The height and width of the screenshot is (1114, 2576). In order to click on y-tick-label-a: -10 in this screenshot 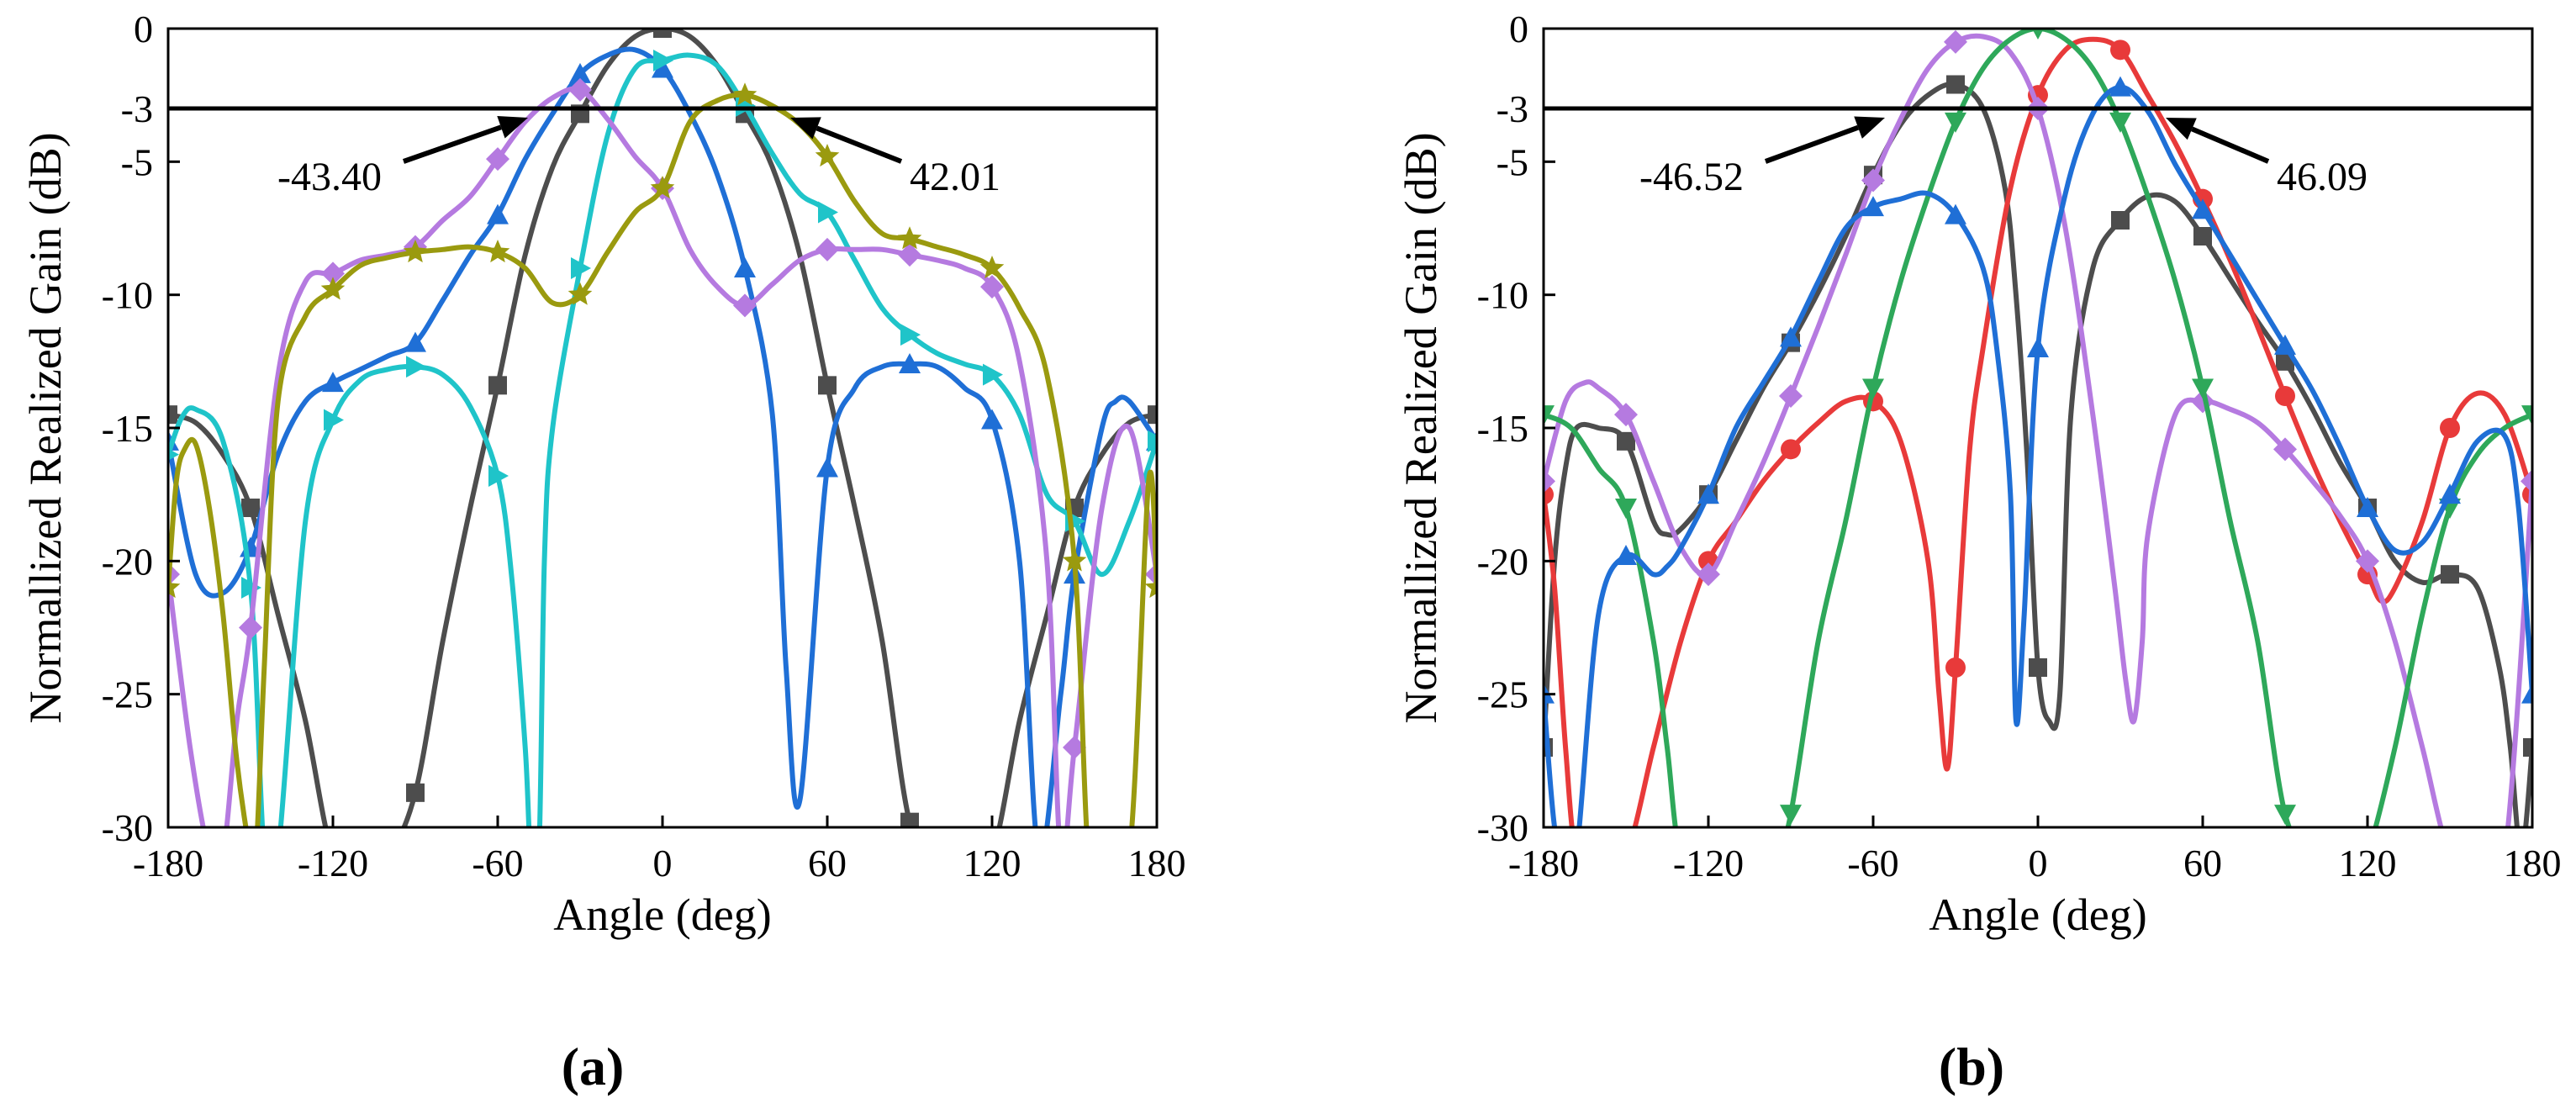, I will do `click(127, 295)`.